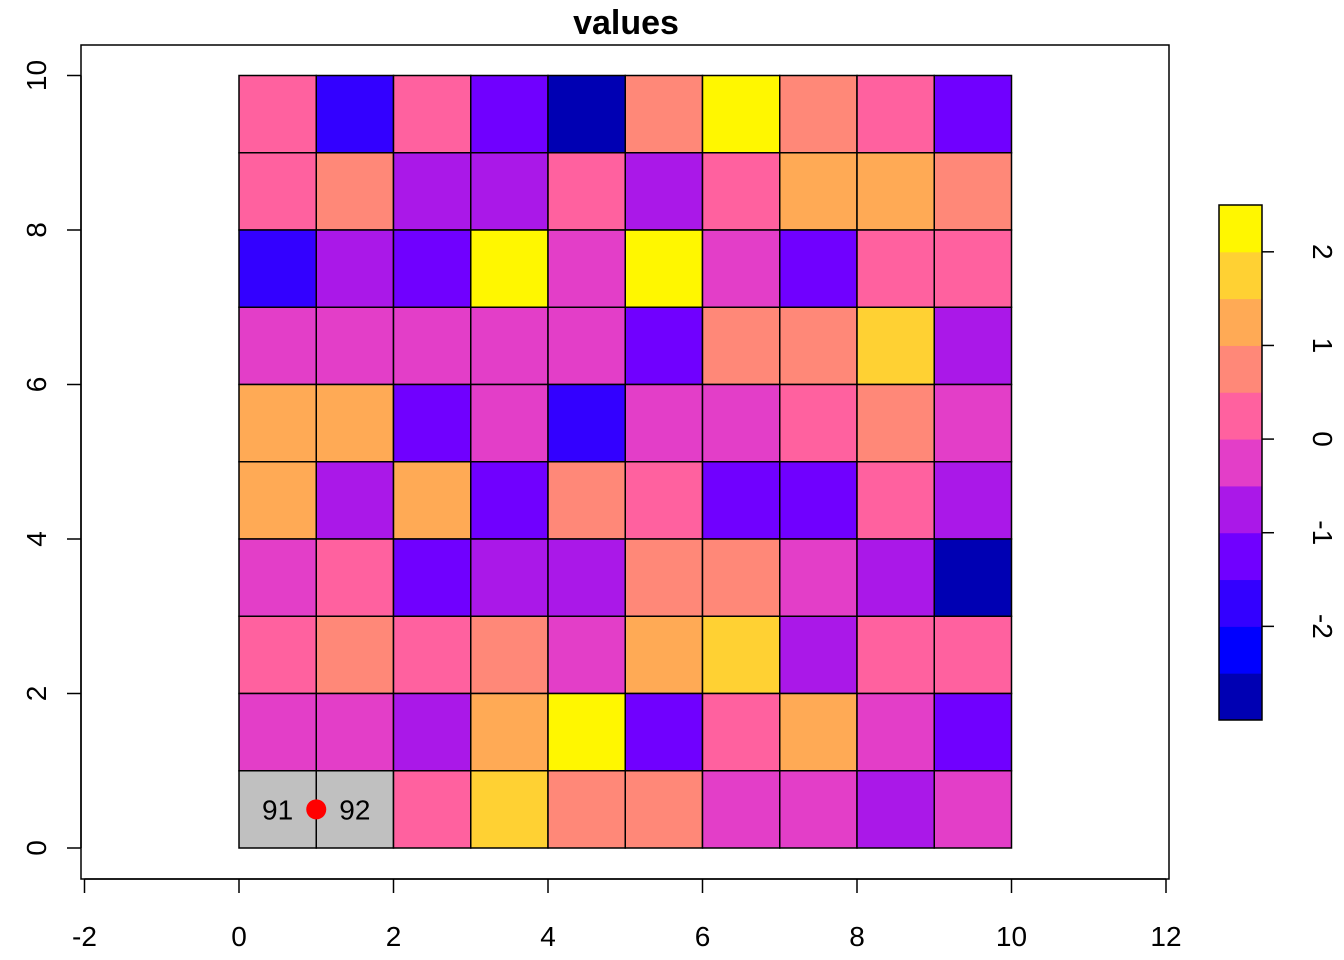 This screenshot has width=1344, height=960. I want to click on color-legend: -2 -1 0 1 2, so click(1278, 462).